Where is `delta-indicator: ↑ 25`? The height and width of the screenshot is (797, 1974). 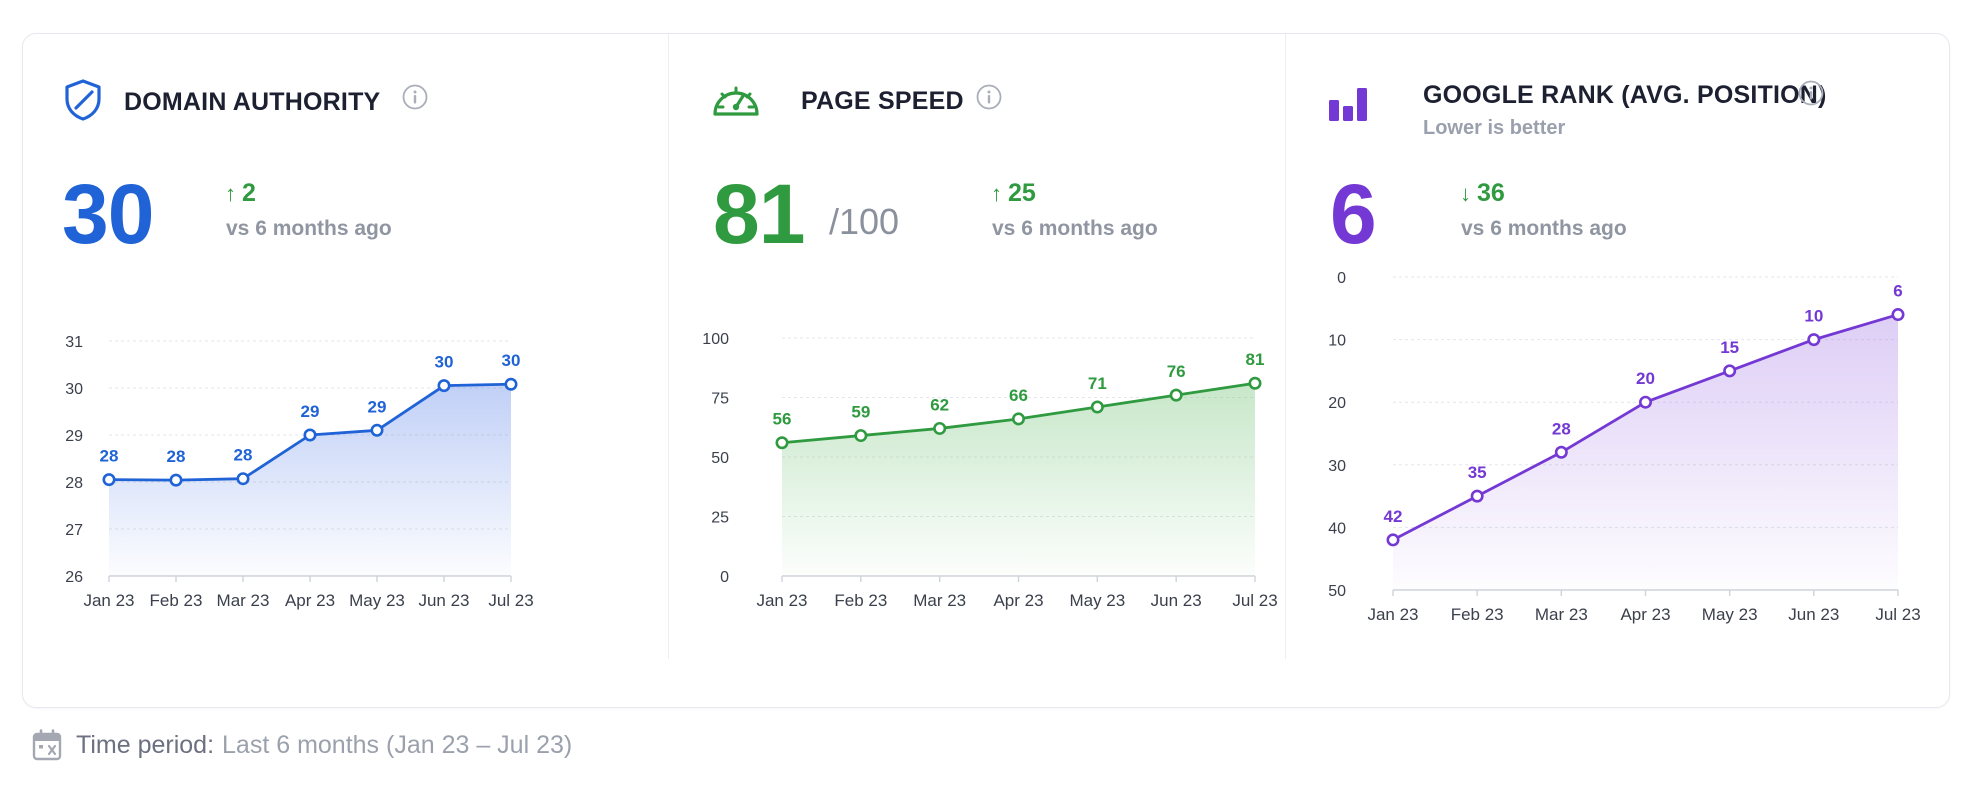
delta-indicator: ↑ 25 is located at coordinates (1013, 193).